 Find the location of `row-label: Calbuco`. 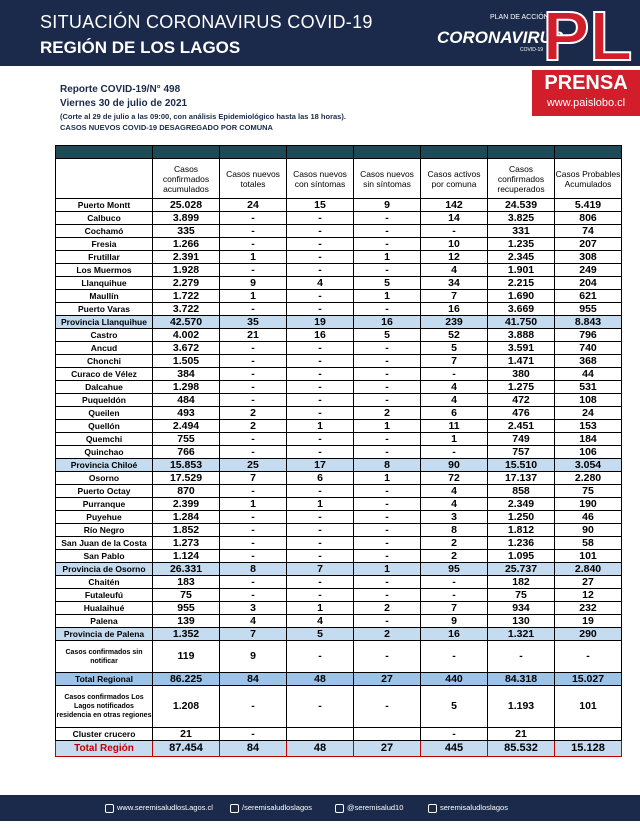

row-label: Calbuco is located at coordinates (104, 218).